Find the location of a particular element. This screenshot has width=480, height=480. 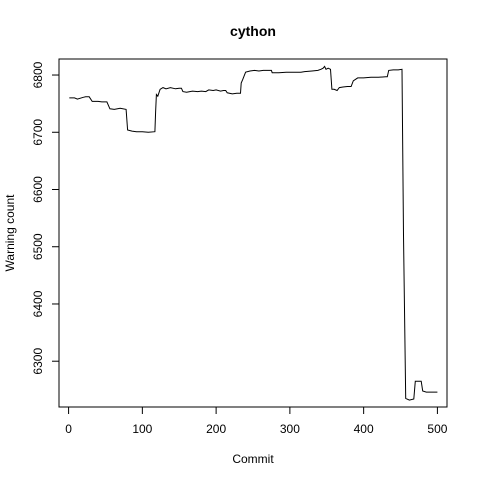

x-axis-label: Commit is located at coordinates (253, 459).